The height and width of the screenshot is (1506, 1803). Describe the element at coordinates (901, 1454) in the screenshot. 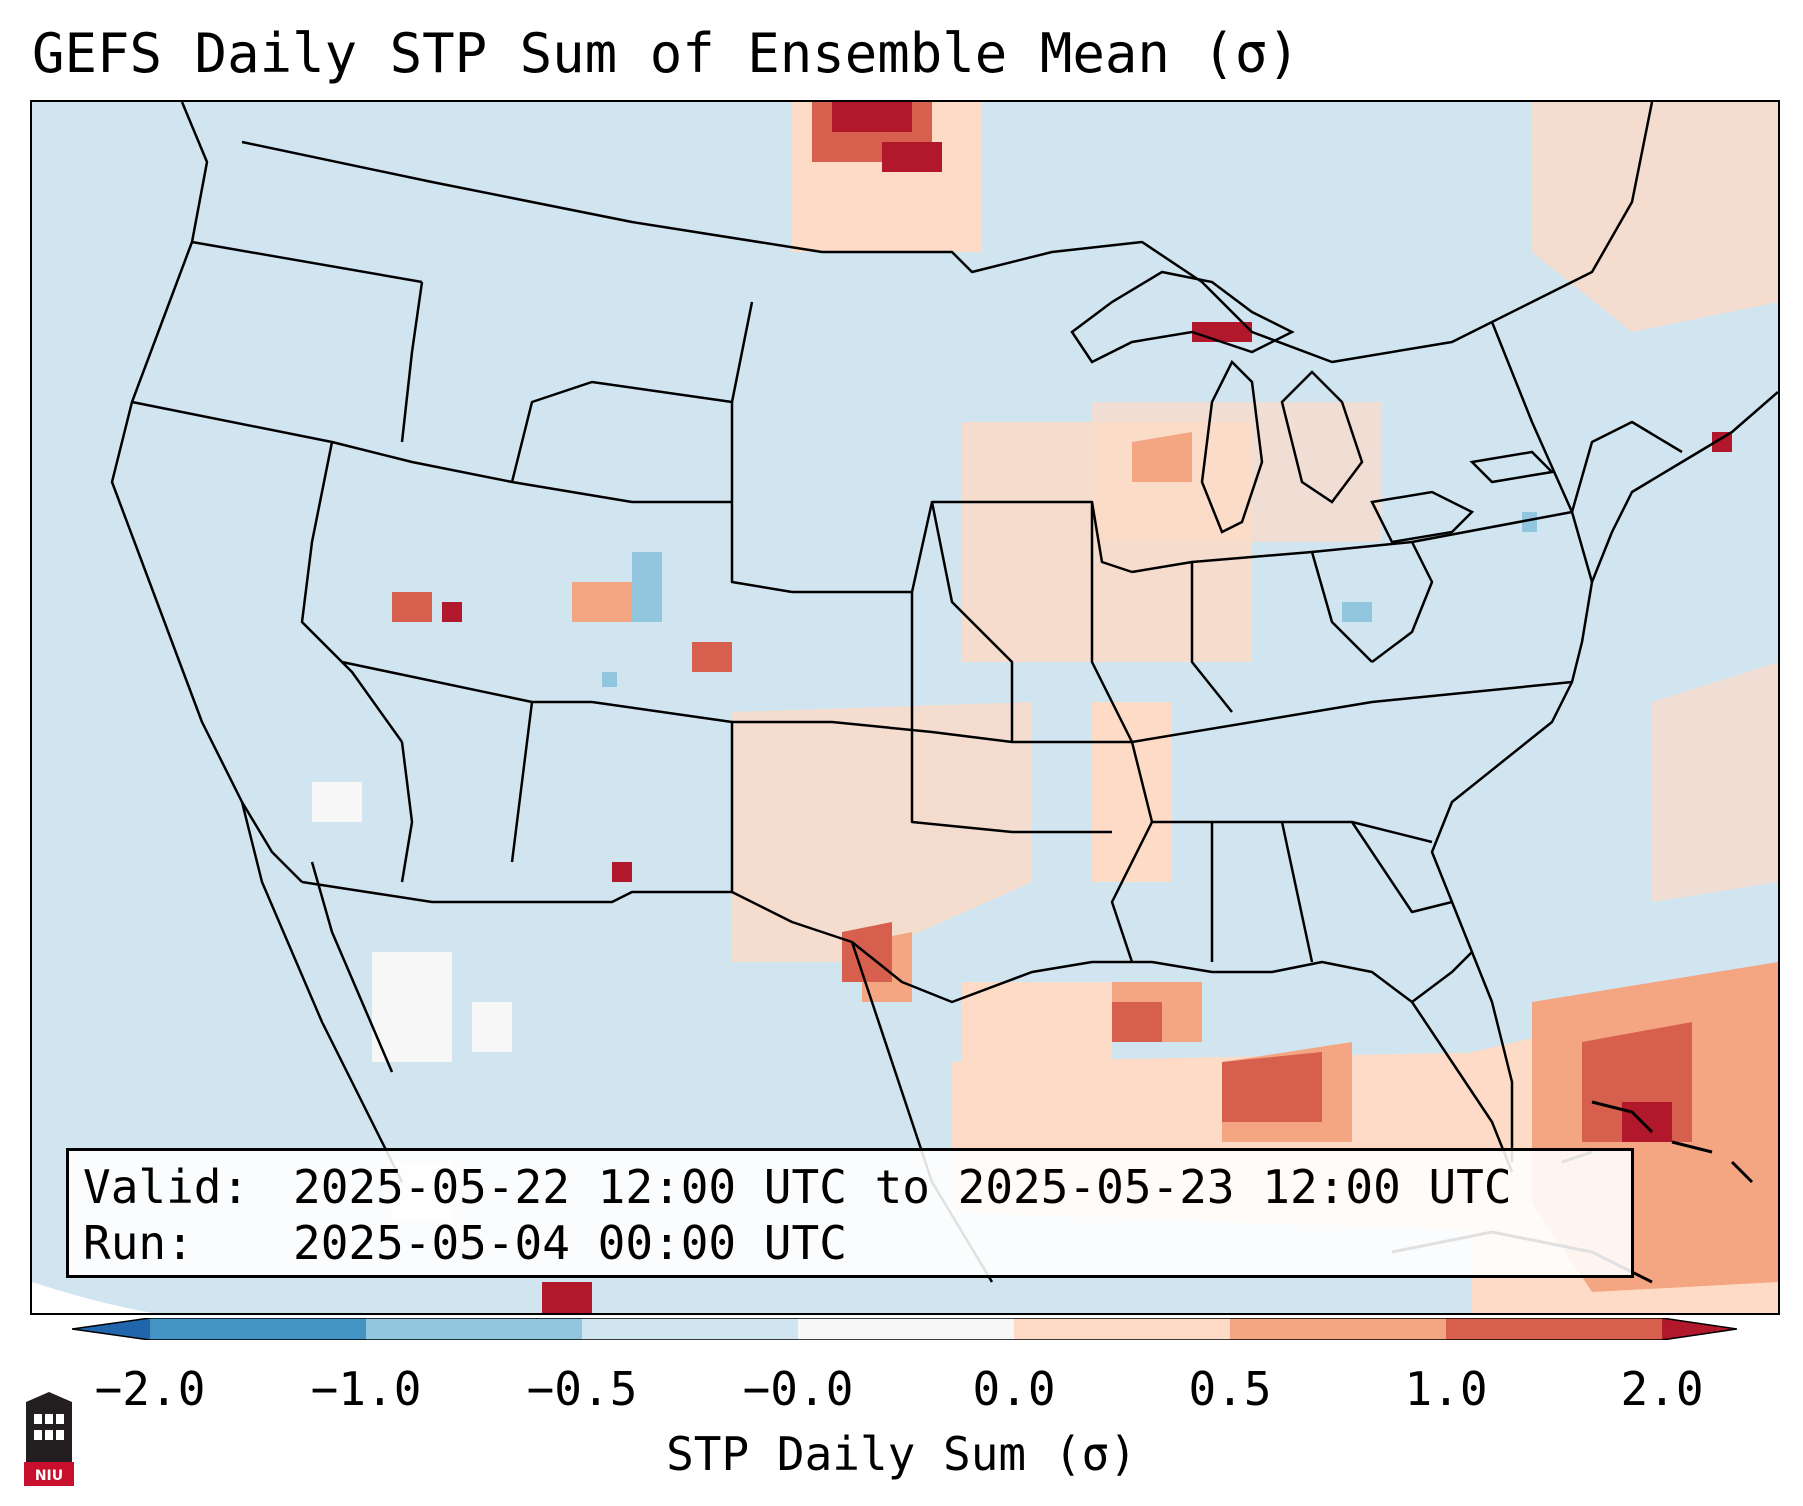

I see `colorbar-label: STP Daily Sum (σ)` at that location.